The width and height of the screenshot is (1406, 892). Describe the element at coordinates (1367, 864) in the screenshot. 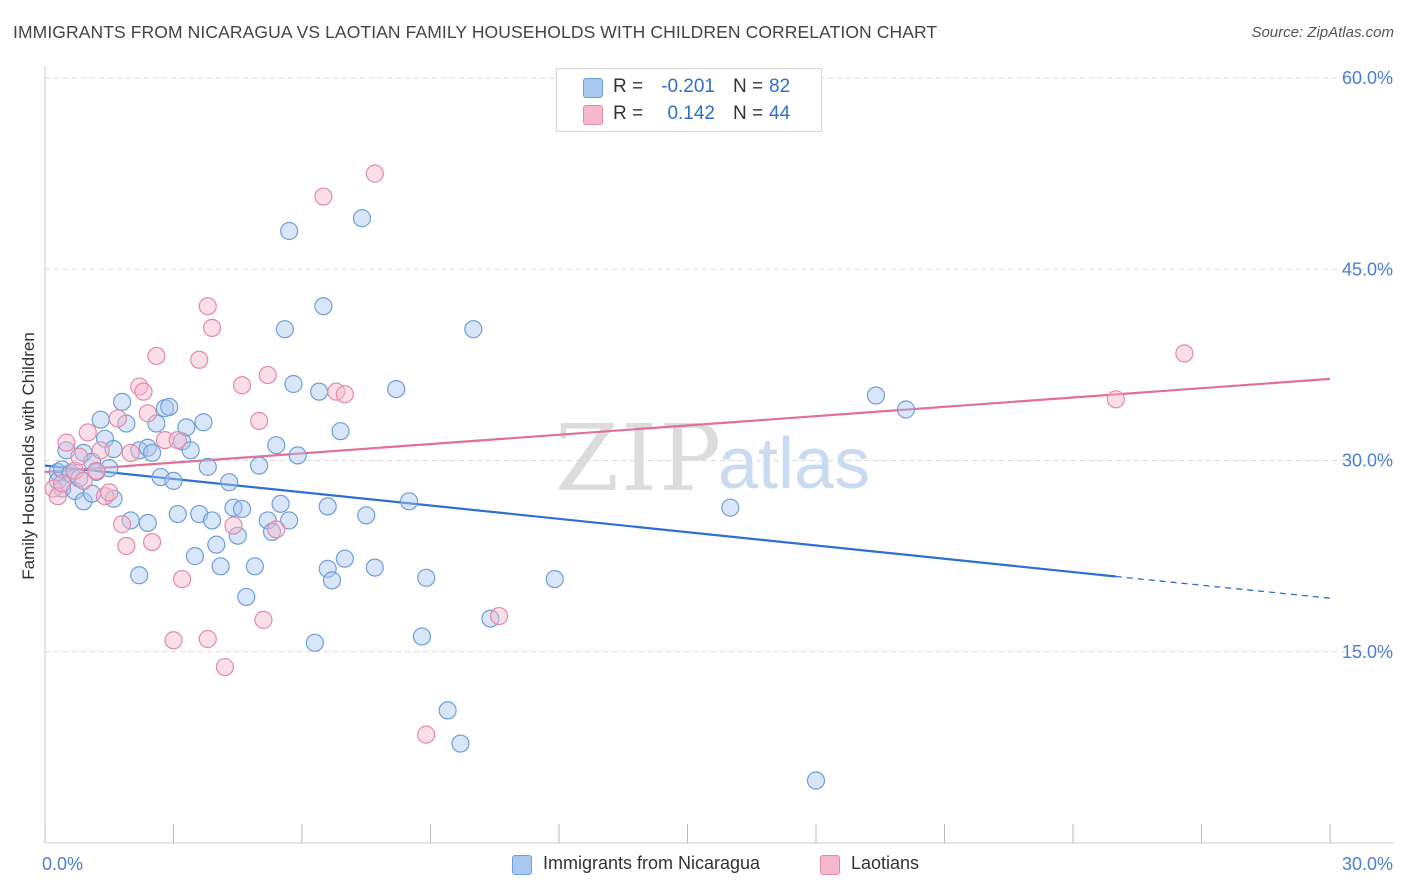

I see `x-tick-label: 30.0%` at that location.